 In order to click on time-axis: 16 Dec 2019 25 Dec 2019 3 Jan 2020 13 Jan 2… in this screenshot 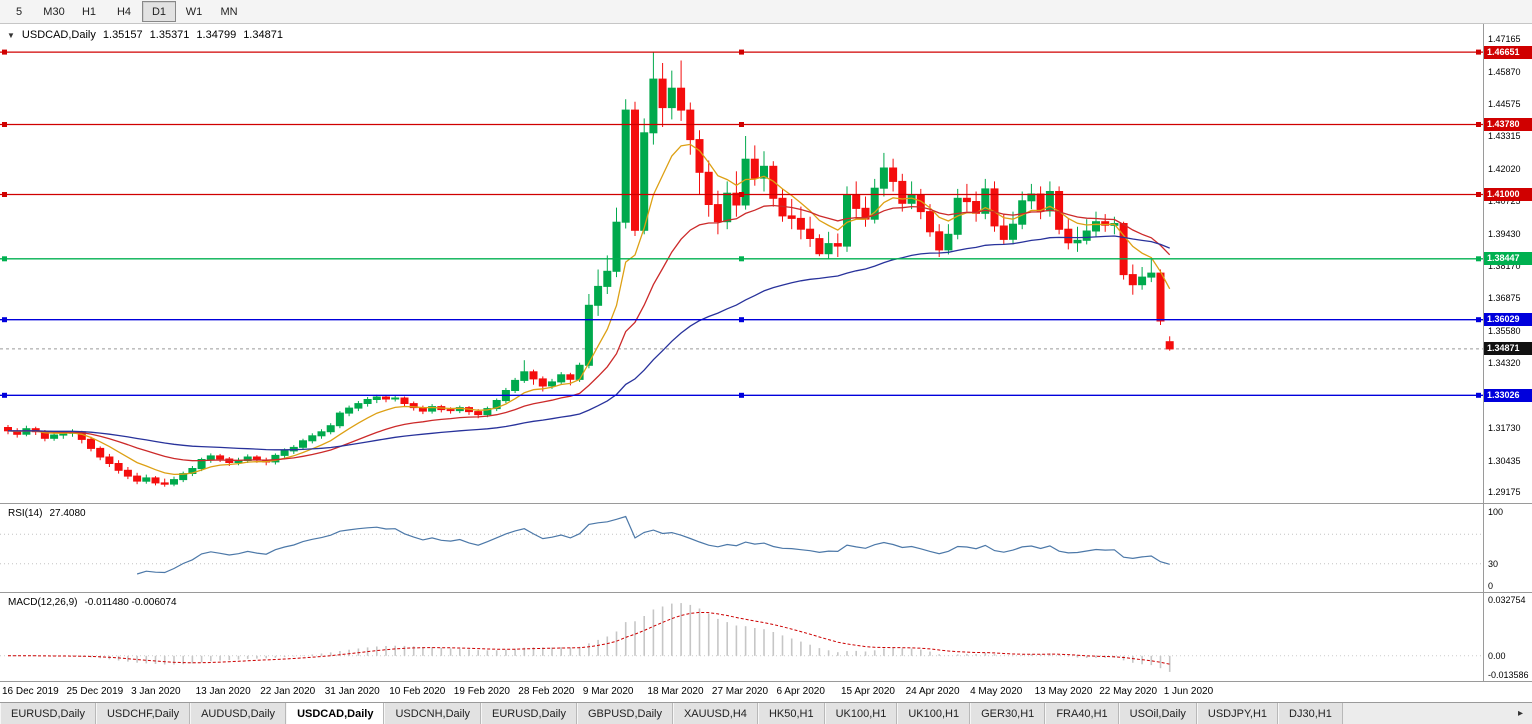, I will do `click(766, 691)`.